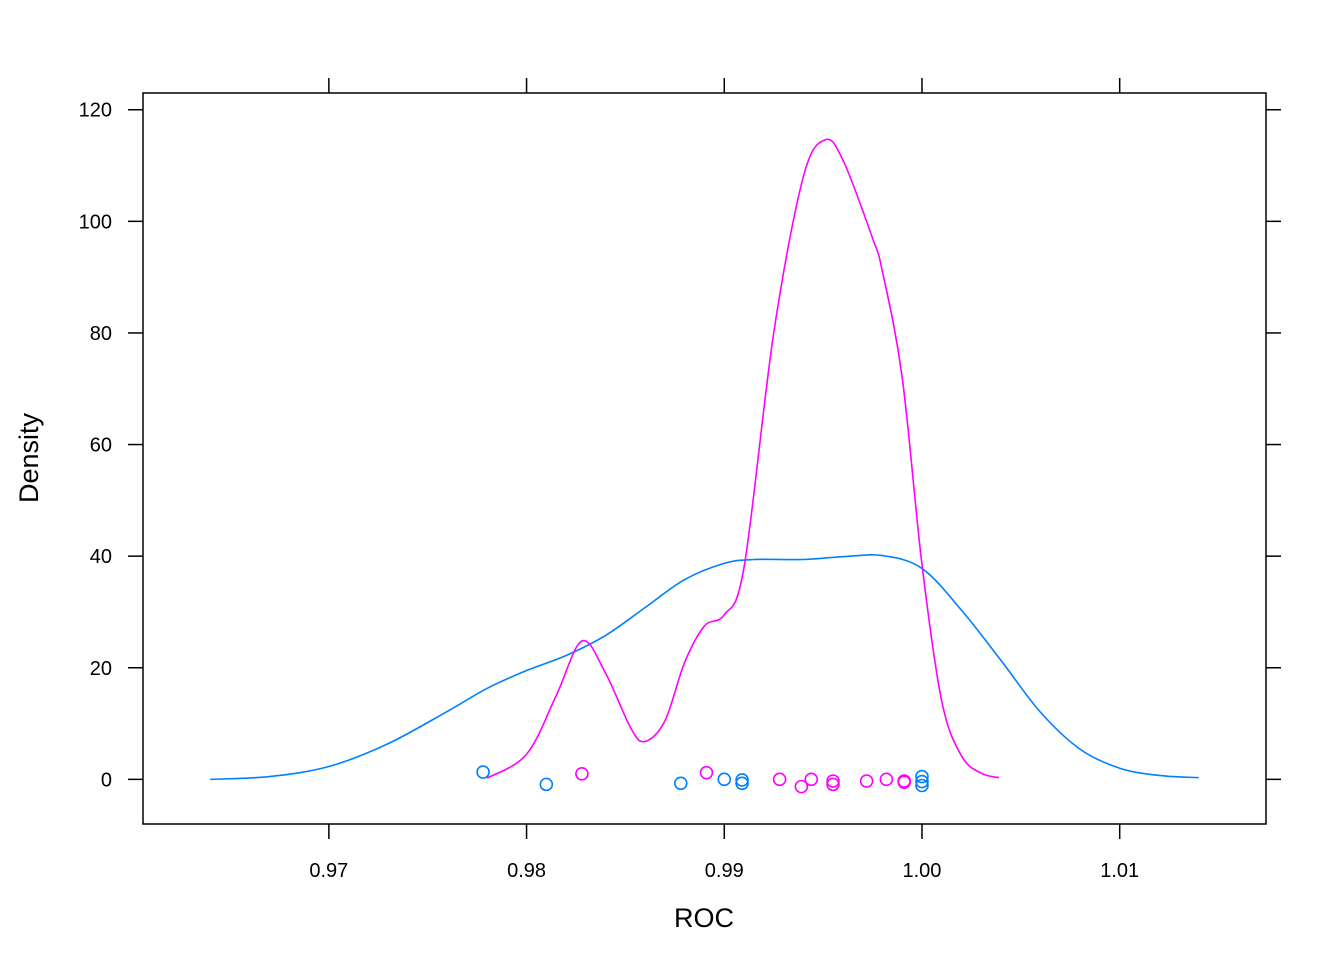 The image size is (1344, 960). What do you see at coordinates (922, 871) in the screenshot?
I see `x-tick-label: 1.00` at bounding box center [922, 871].